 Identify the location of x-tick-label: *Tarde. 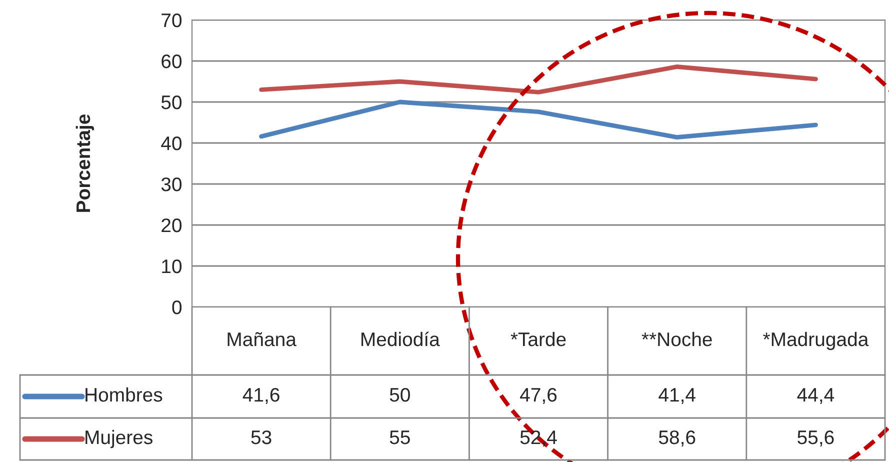
(538, 339).